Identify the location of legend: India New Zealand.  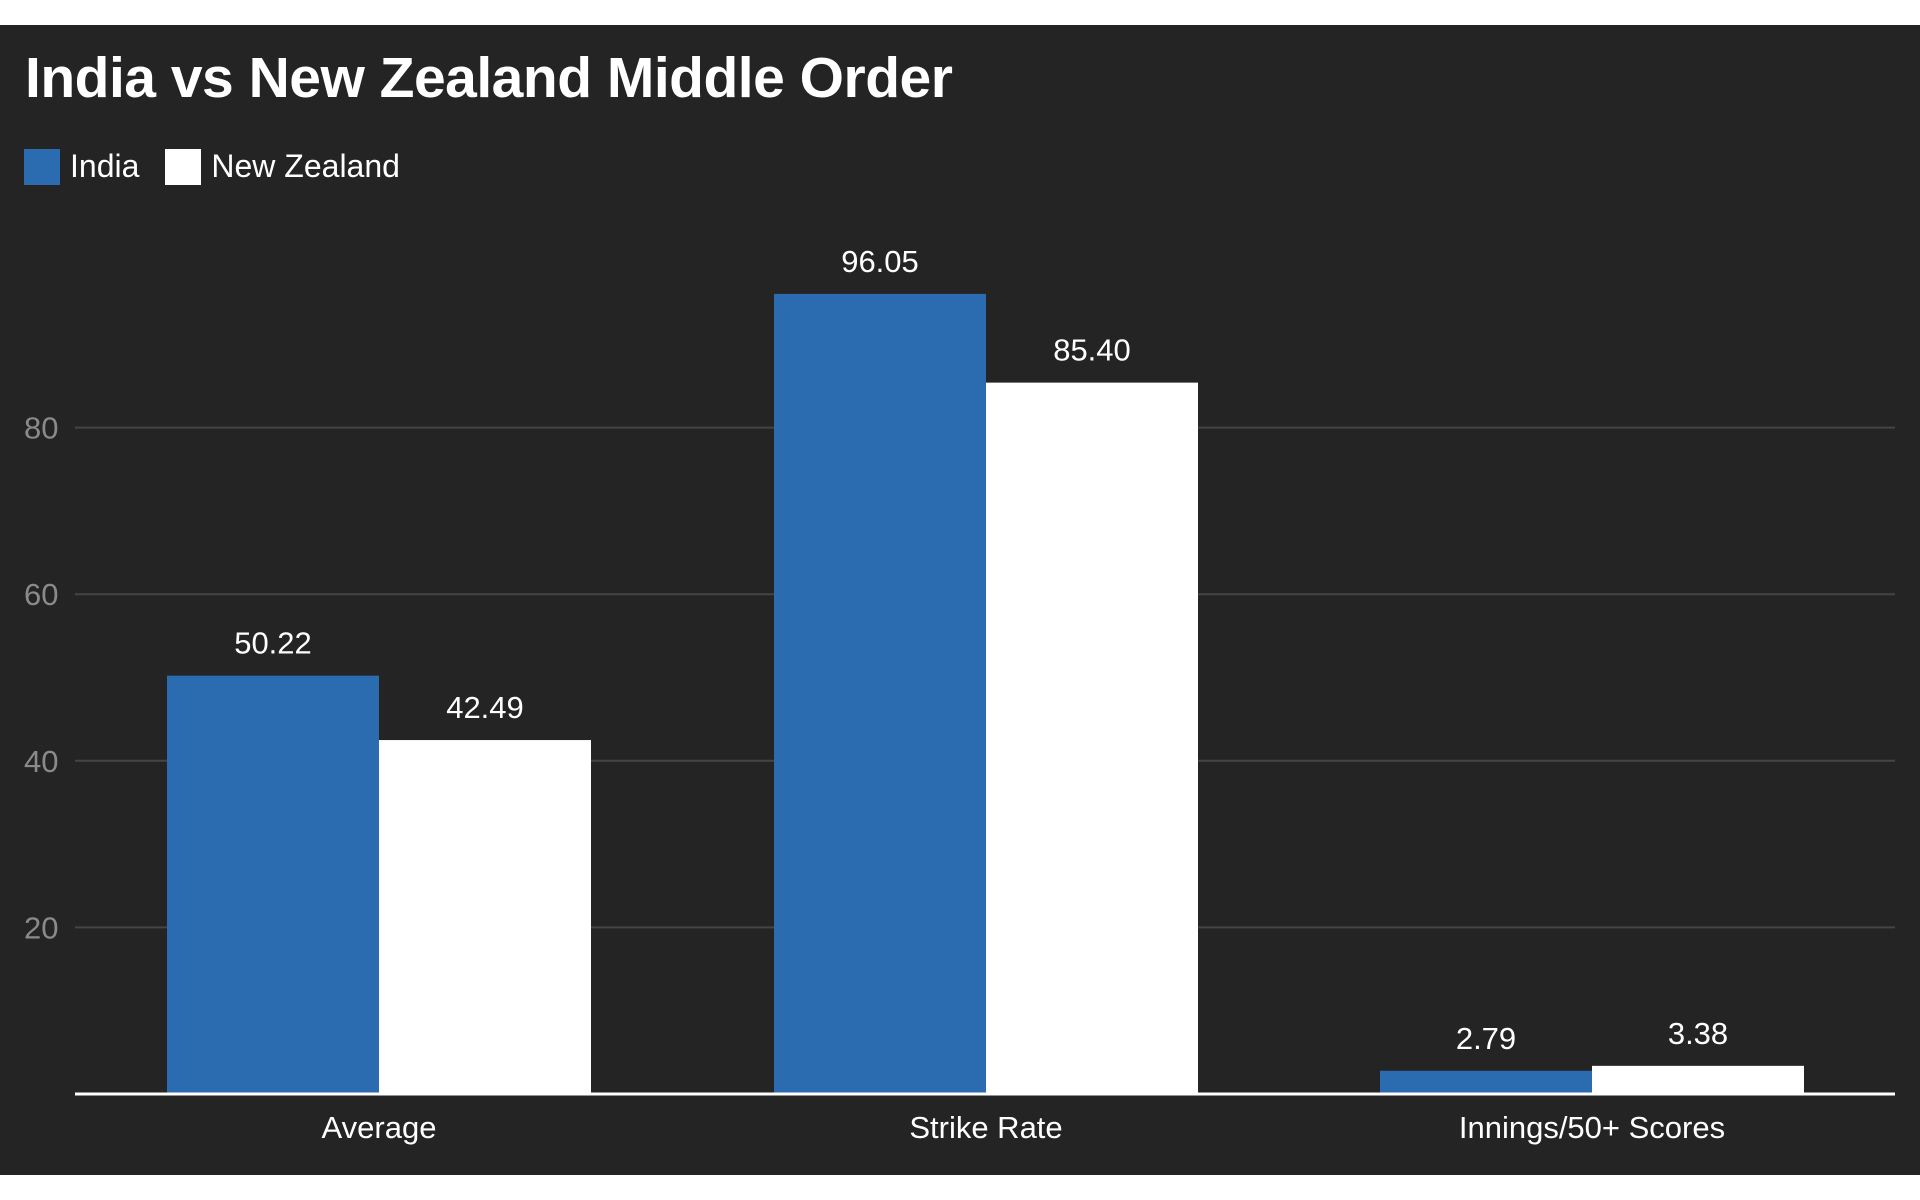
(212, 166).